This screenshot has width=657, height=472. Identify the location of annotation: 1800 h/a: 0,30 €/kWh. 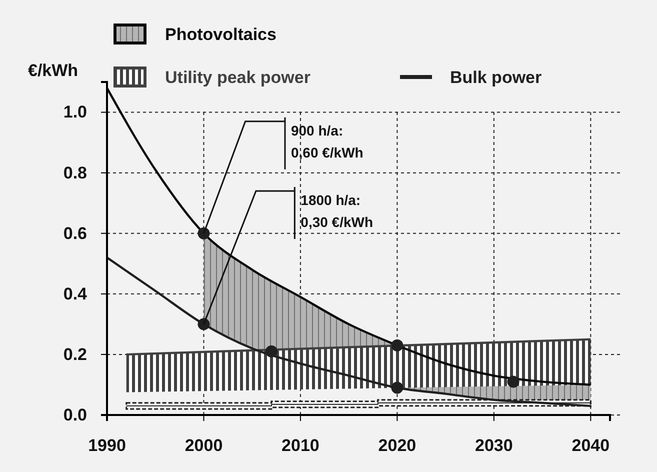
(337, 211).